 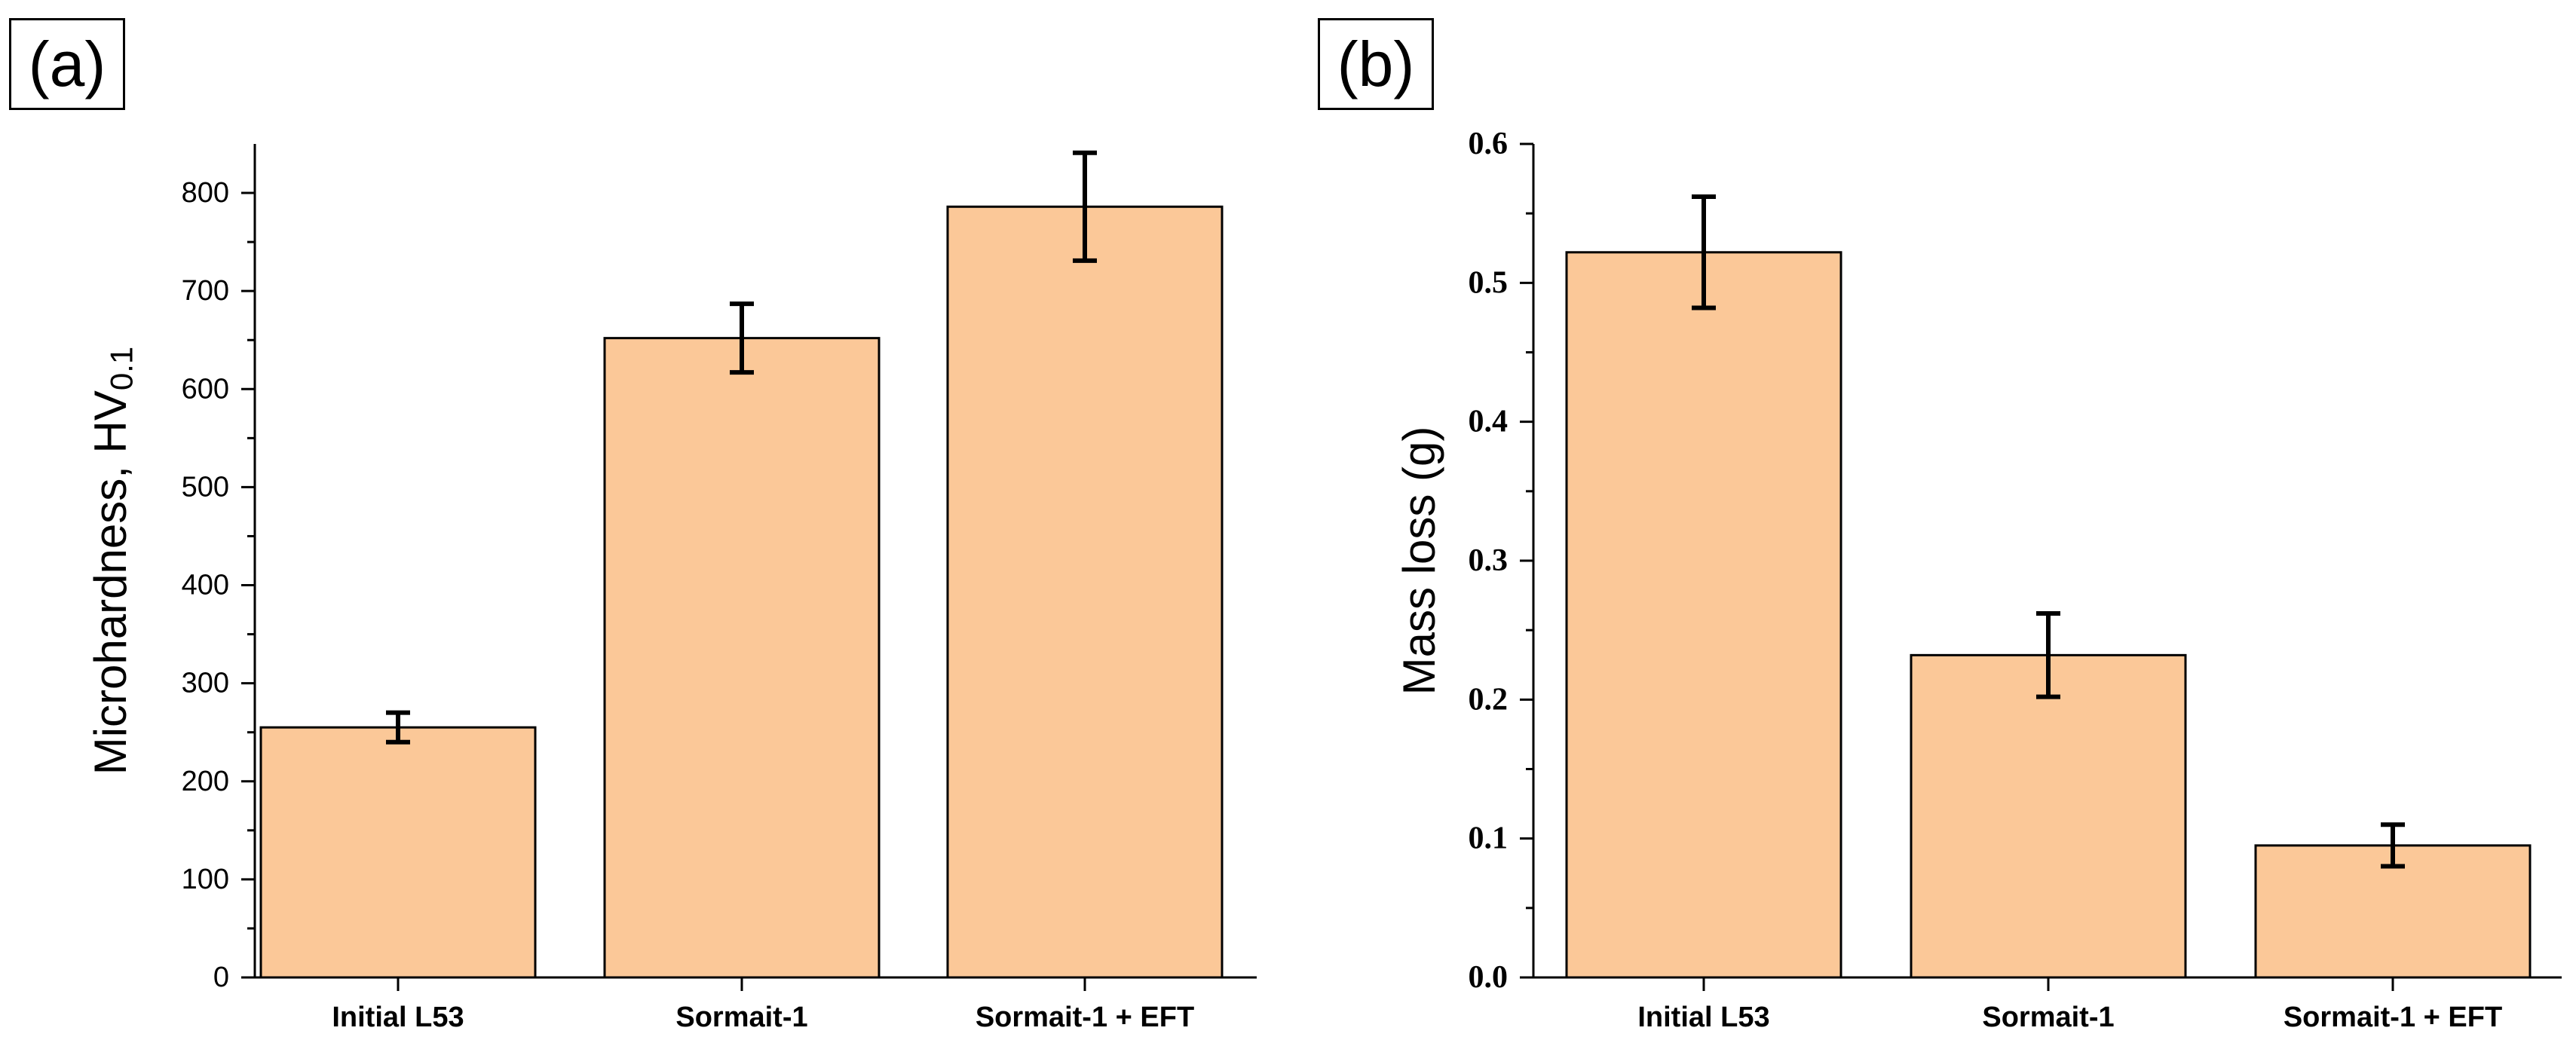 What do you see at coordinates (205, 585) in the screenshot?
I see `chart-a-y-tick-label: 400` at bounding box center [205, 585].